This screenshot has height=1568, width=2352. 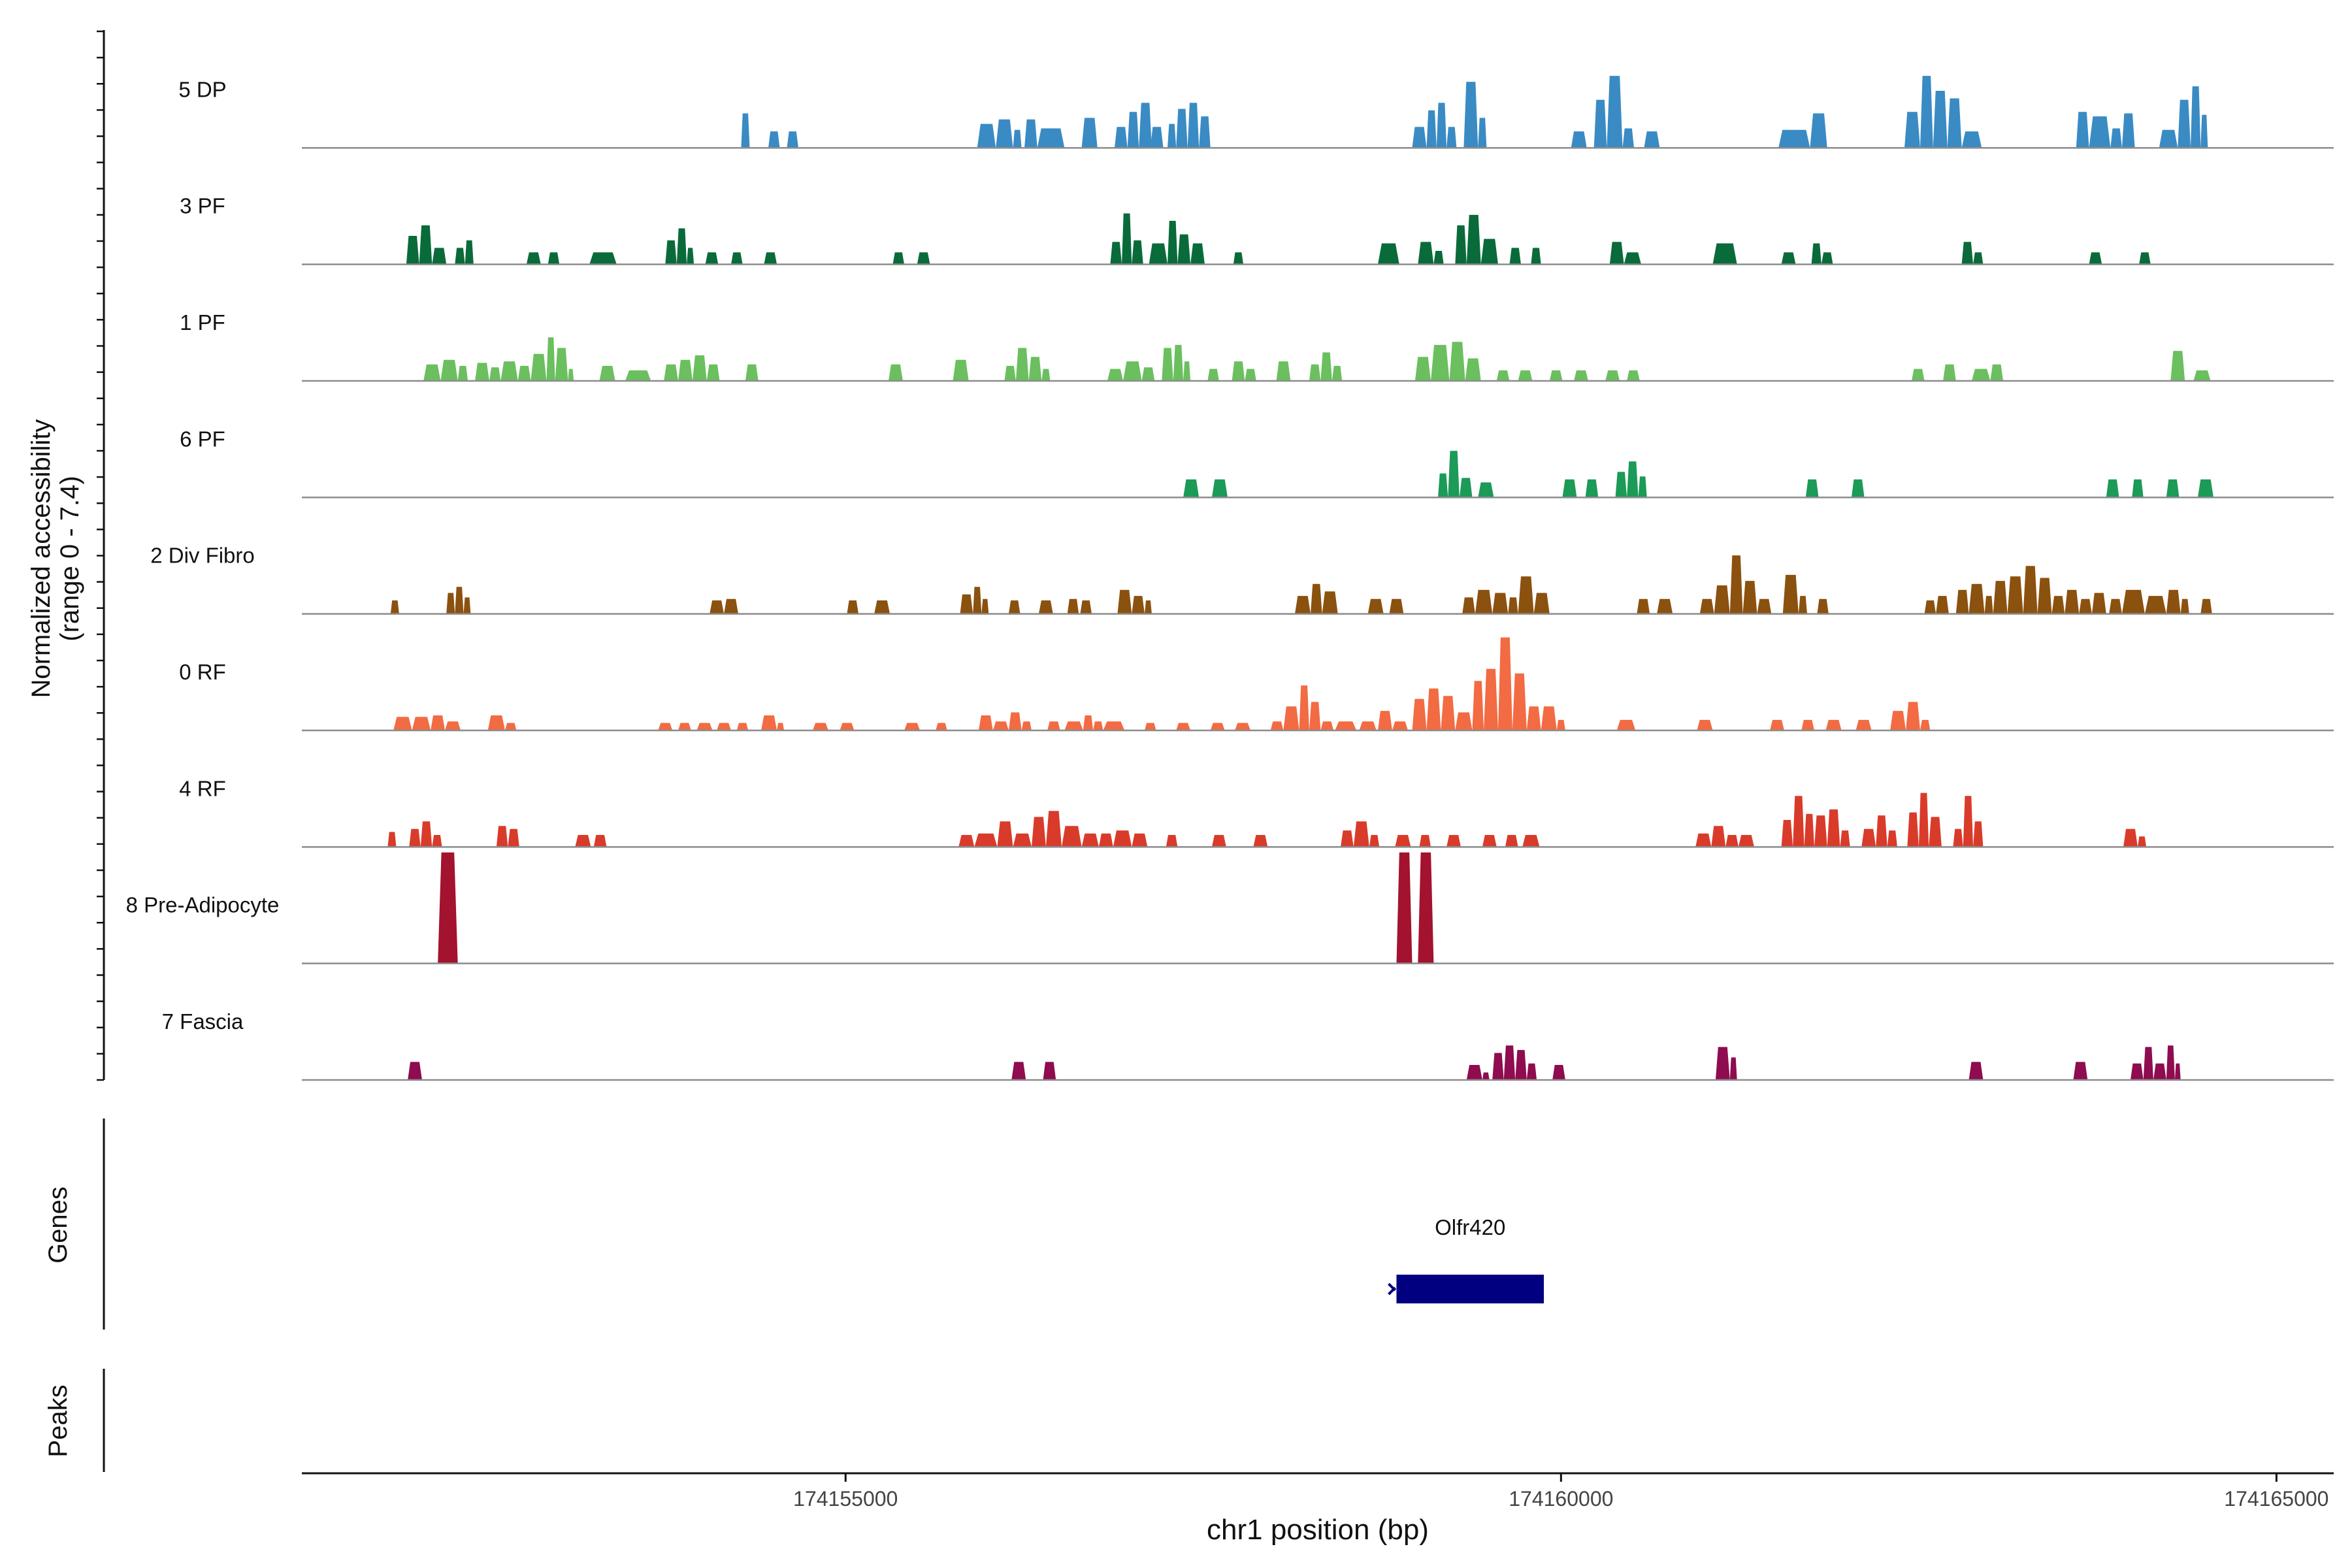 What do you see at coordinates (1257, 346) in the screenshot?
I see `track-1-pf: 1 PF` at bounding box center [1257, 346].